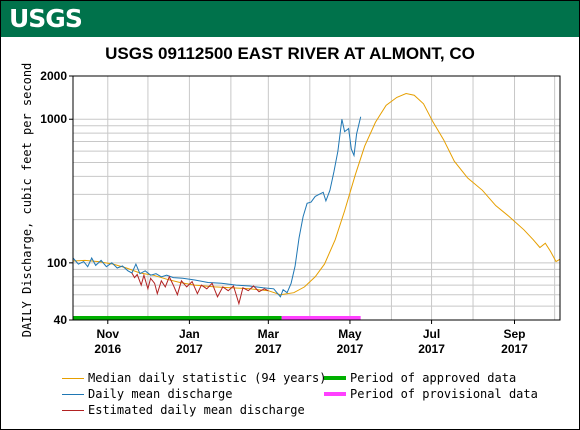  I want to click on y-axis-ticks: 40 100 1000 2000, so click(56, 198).